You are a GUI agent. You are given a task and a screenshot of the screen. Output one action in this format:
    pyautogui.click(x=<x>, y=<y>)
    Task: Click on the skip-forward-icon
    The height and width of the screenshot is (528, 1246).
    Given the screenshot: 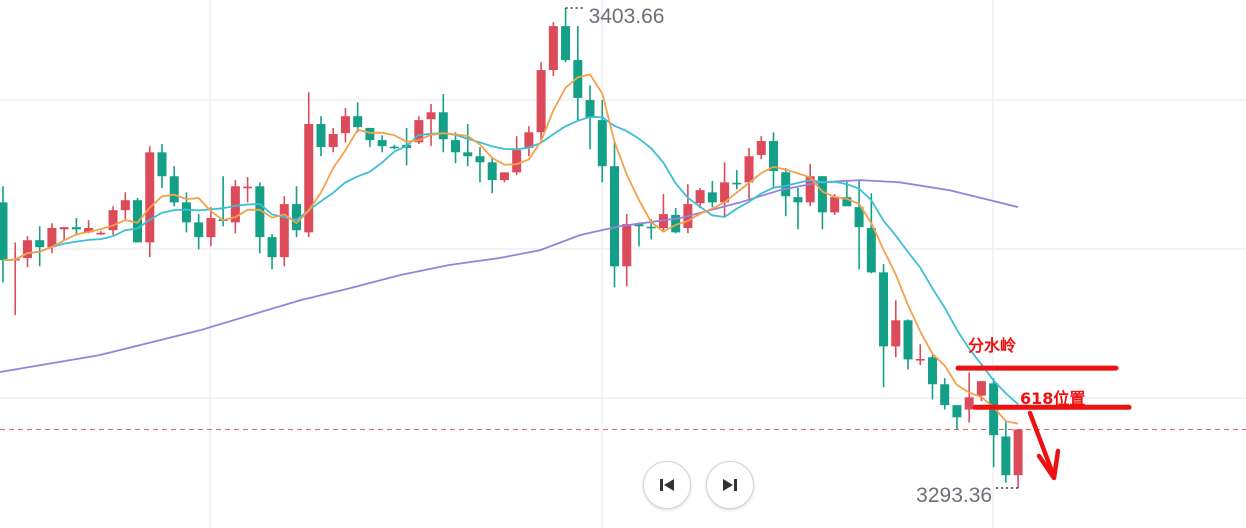 What is the action you would take?
    pyautogui.click(x=730, y=485)
    